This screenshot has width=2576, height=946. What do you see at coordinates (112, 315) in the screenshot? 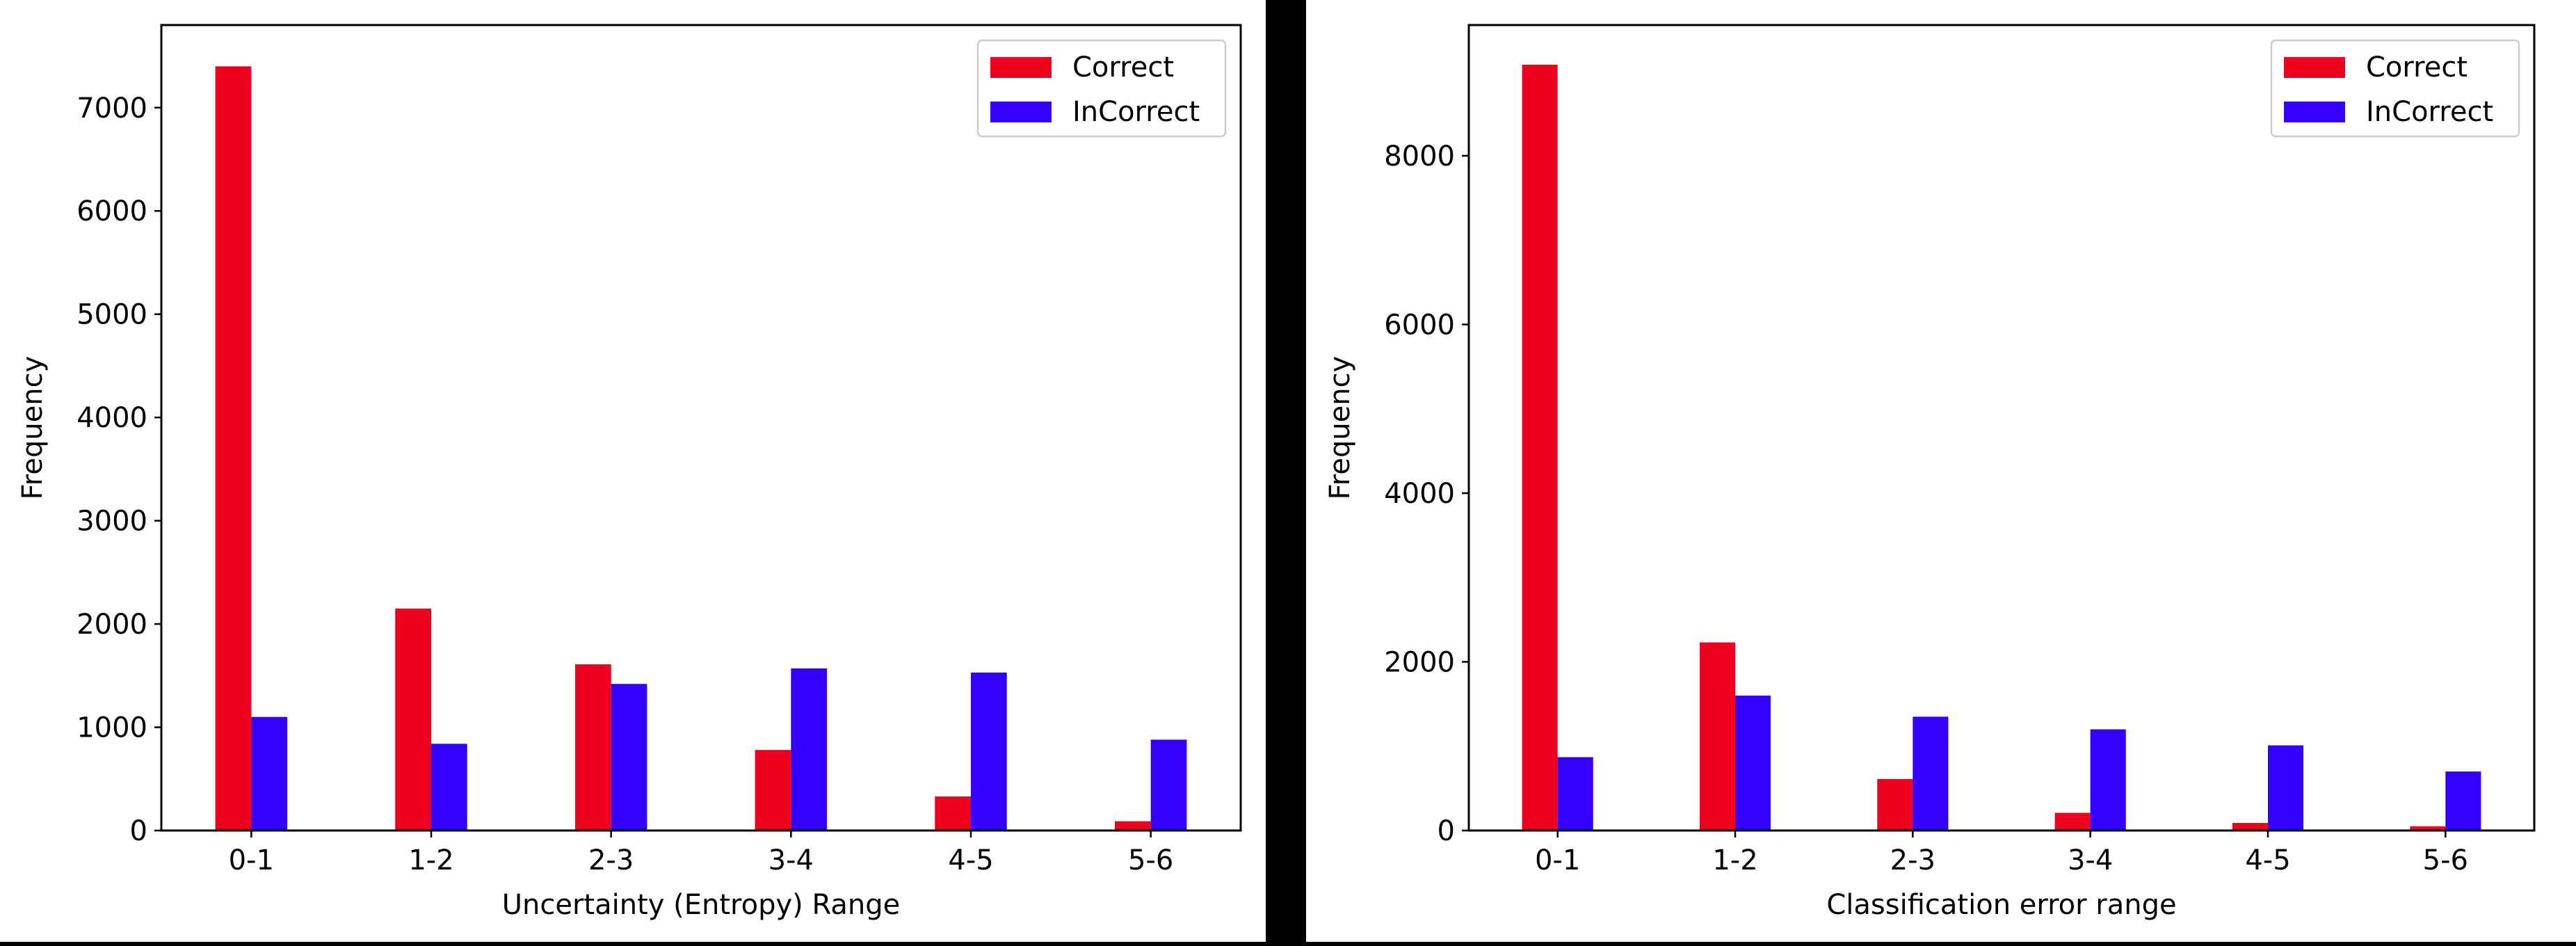
I see `y-tick-label-5000: 5000` at bounding box center [112, 315].